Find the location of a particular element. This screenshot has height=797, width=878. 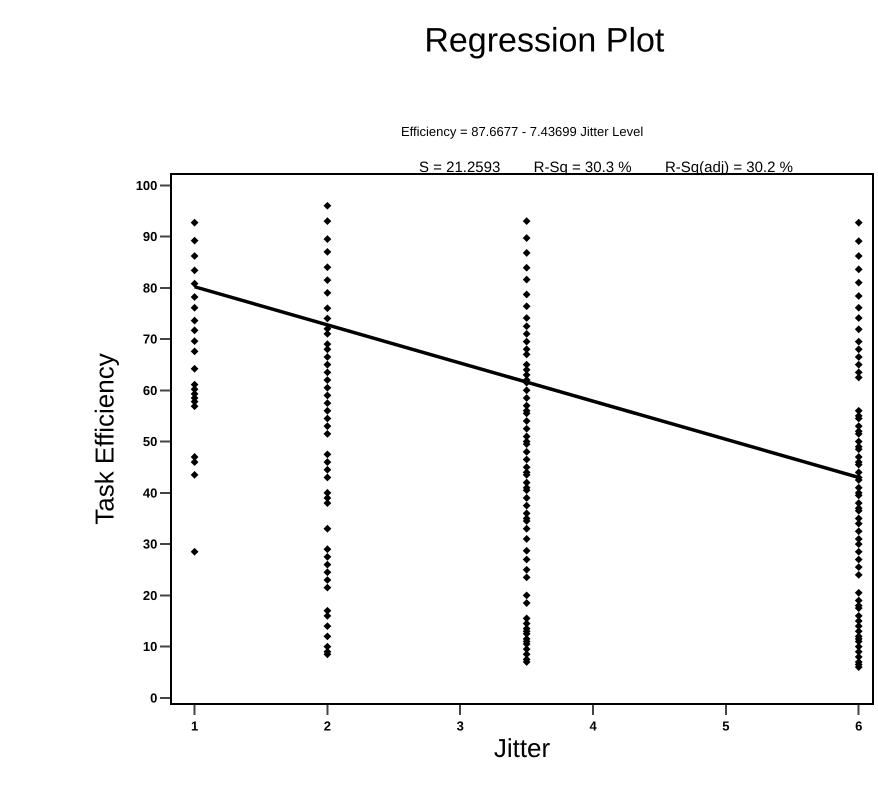

x-tick-label: 5 is located at coordinates (726, 726).